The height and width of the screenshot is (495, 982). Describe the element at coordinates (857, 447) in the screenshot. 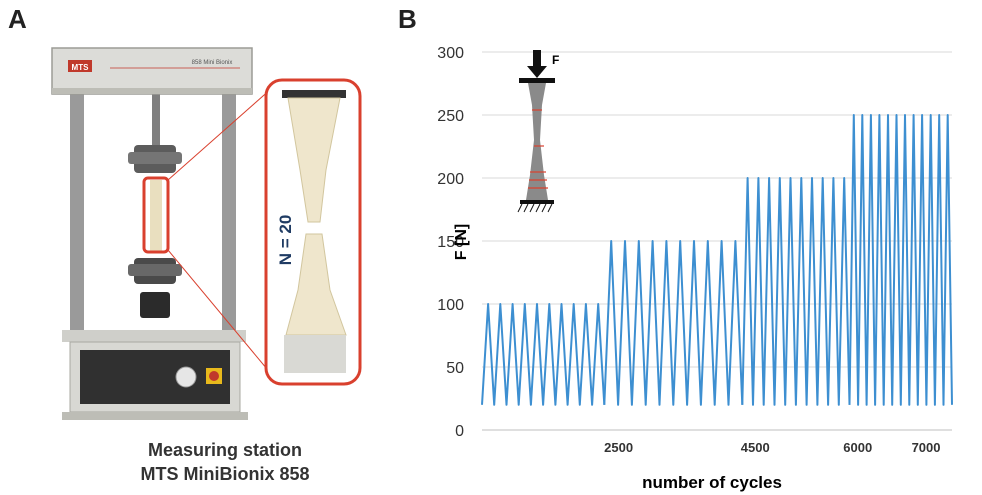

I see `x-tick-label: 6000` at that location.